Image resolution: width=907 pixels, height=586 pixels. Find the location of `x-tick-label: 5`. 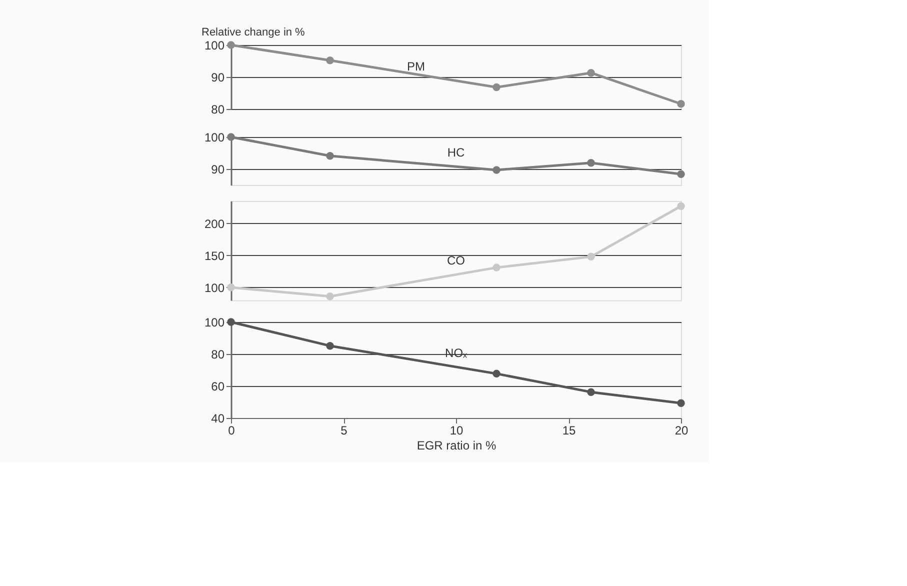

x-tick-label: 5 is located at coordinates (344, 431).